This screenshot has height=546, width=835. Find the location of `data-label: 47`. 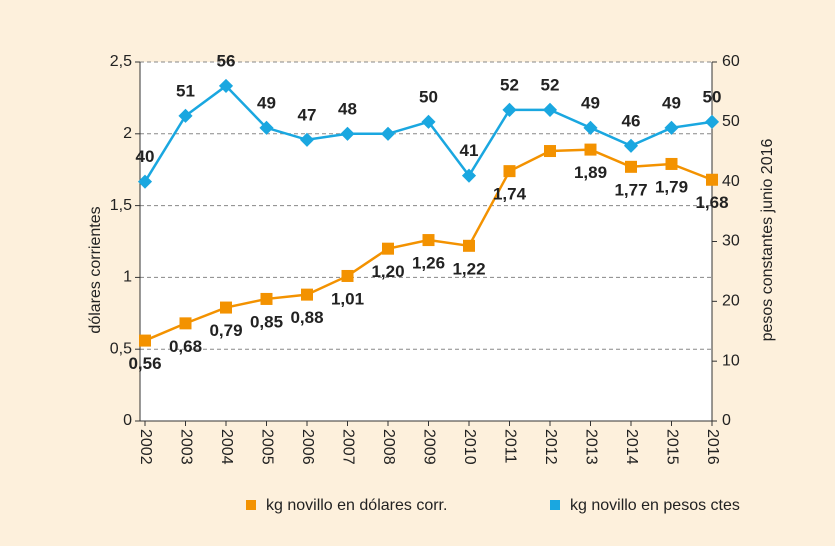

data-label: 47 is located at coordinates (307, 114).